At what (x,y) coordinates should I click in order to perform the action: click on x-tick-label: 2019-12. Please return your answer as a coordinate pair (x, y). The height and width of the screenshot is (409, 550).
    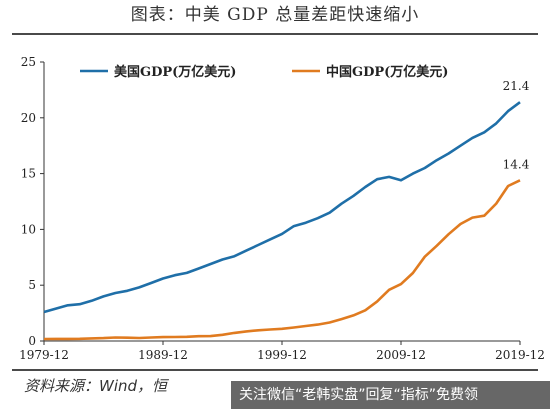
    Looking at the image, I should click on (520, 355).